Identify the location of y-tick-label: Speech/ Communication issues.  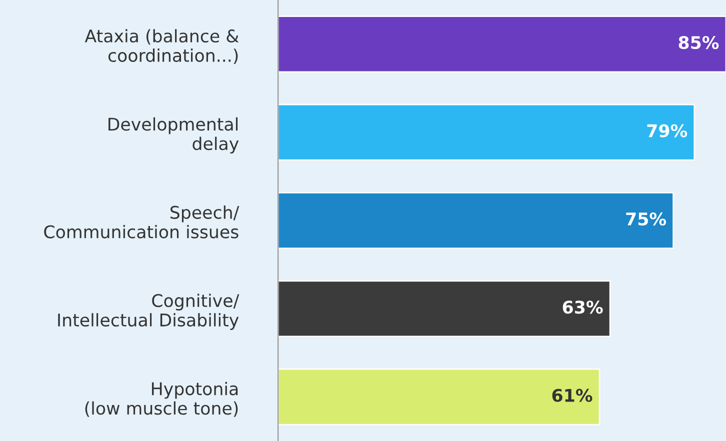
(142, 222).